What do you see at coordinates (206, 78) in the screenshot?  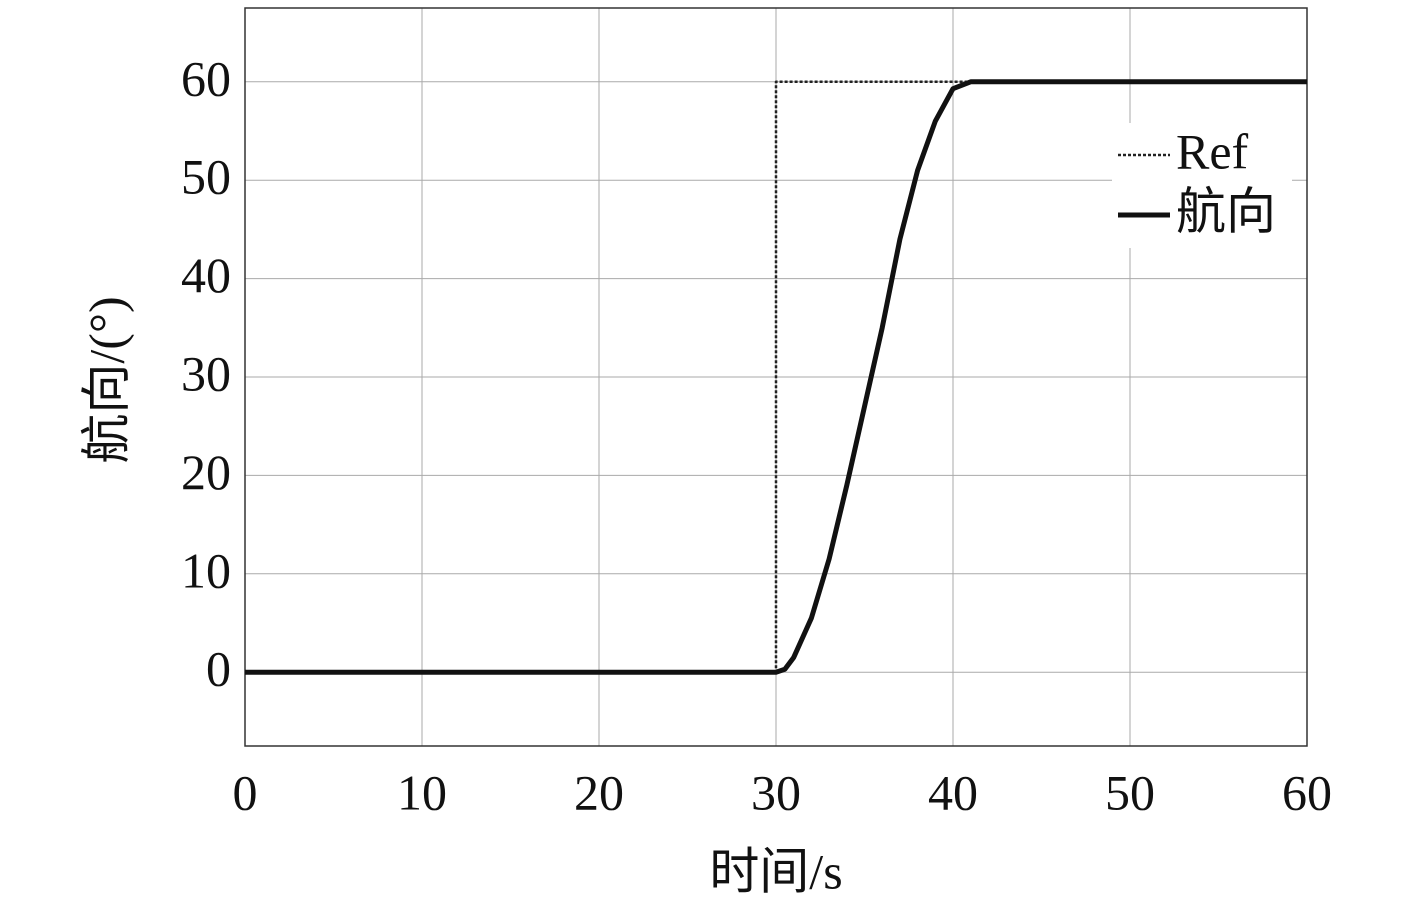 I see `y-tick-label: 60` at bounding box center [206, 78].